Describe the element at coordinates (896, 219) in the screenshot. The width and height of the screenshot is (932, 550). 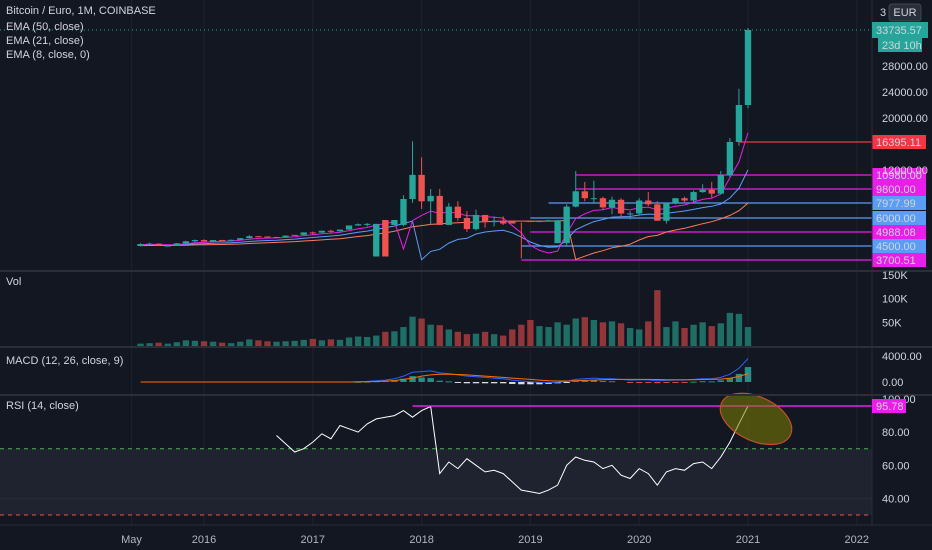
I see `level-badge-text: 6000.00` at that location.